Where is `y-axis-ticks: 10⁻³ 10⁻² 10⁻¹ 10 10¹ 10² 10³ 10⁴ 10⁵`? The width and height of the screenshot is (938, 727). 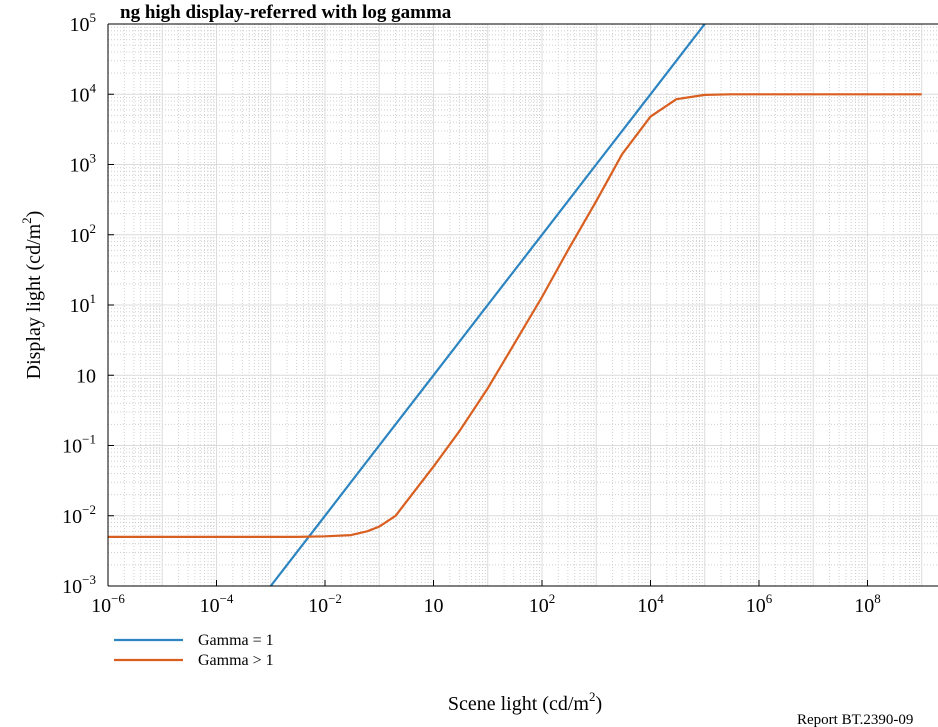
y-axis-ticks: 10⁻³ 10⁻² 10⁻¹ 10 10¹ 10² 10³ 10⁴ 10⁵ is located at coordinates (88, 304).